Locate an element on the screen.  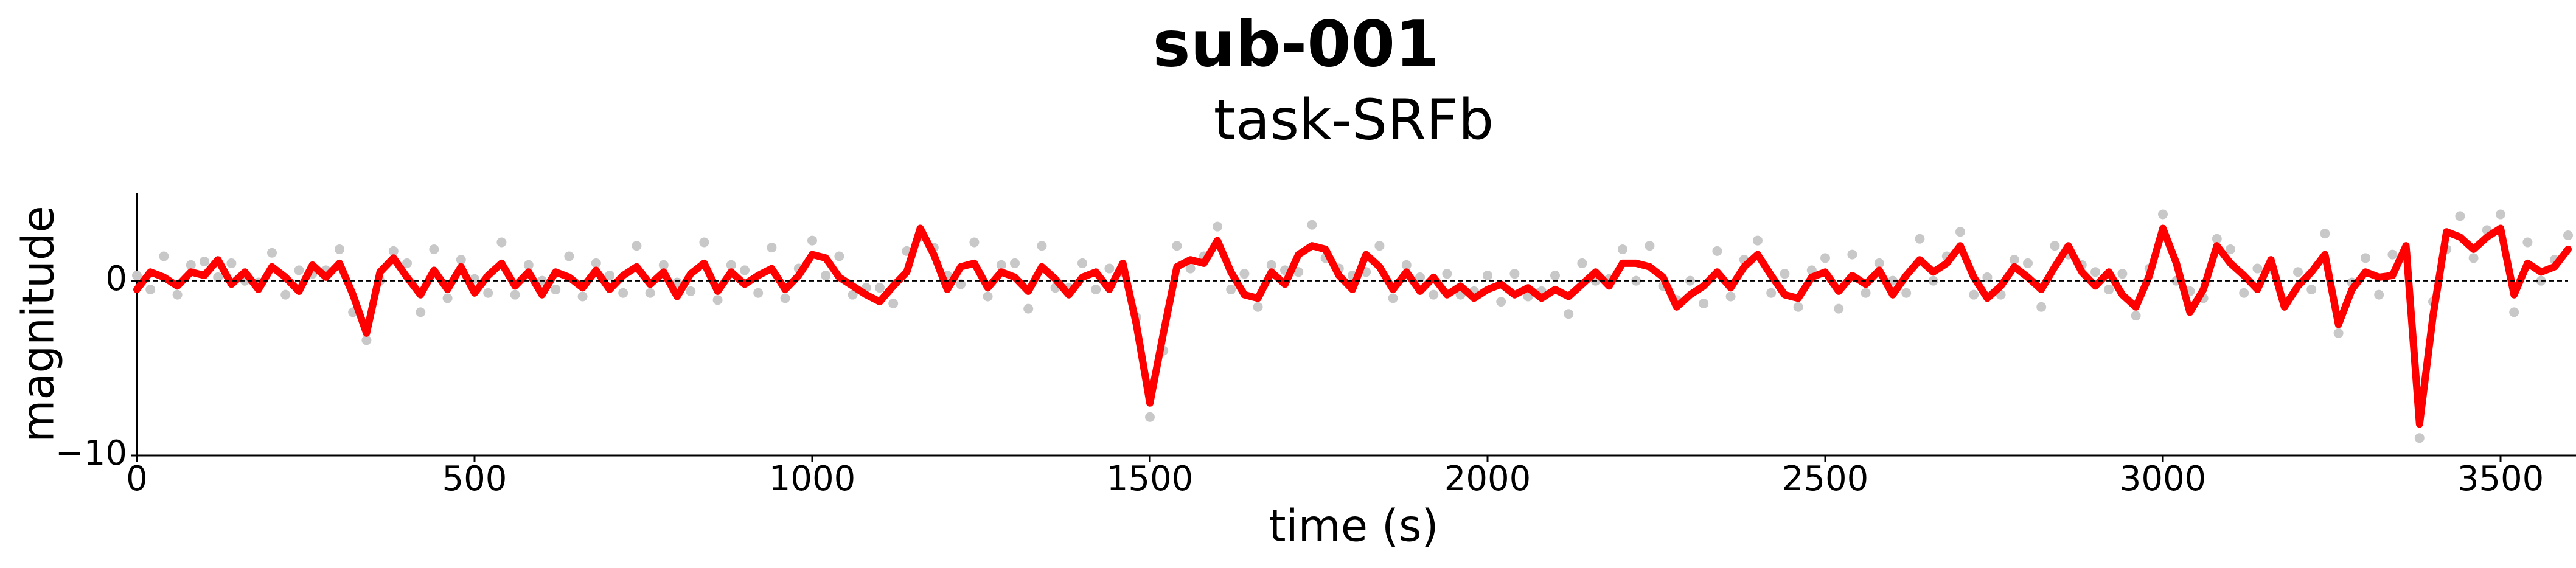
y-tick-label: −10 is located at coordinates (91, 453).